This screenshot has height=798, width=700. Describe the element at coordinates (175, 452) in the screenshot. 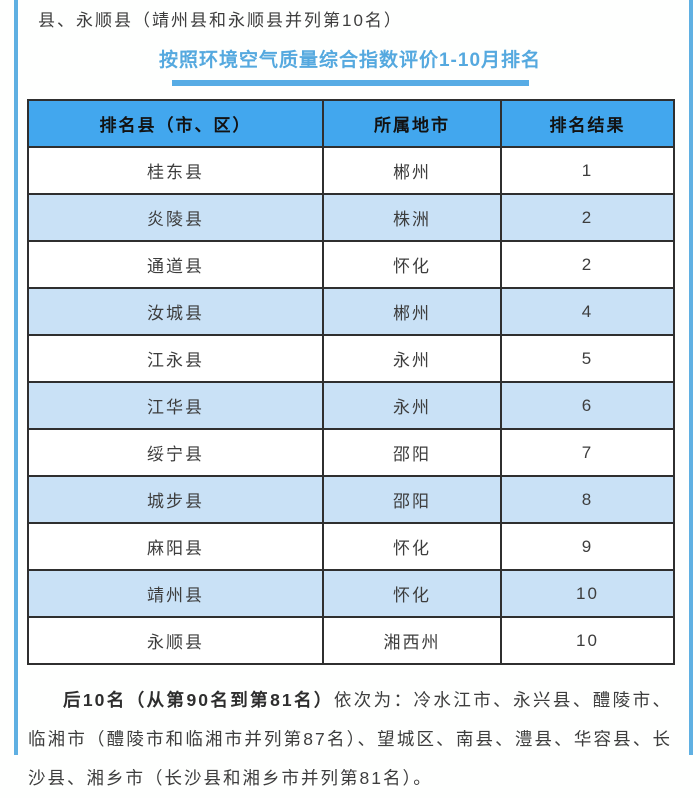

I see `cell-county: 绥宁县` at that location.